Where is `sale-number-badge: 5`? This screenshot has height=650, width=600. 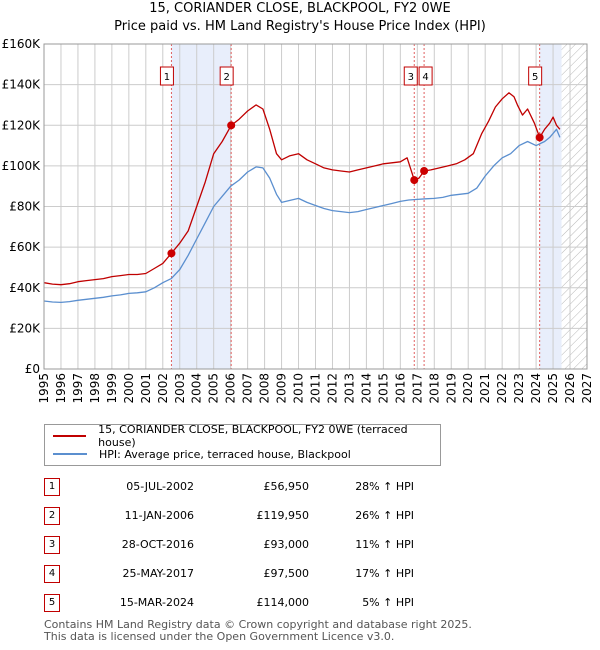 sale-number-badge: 5 is located at coordinates (52, 602).